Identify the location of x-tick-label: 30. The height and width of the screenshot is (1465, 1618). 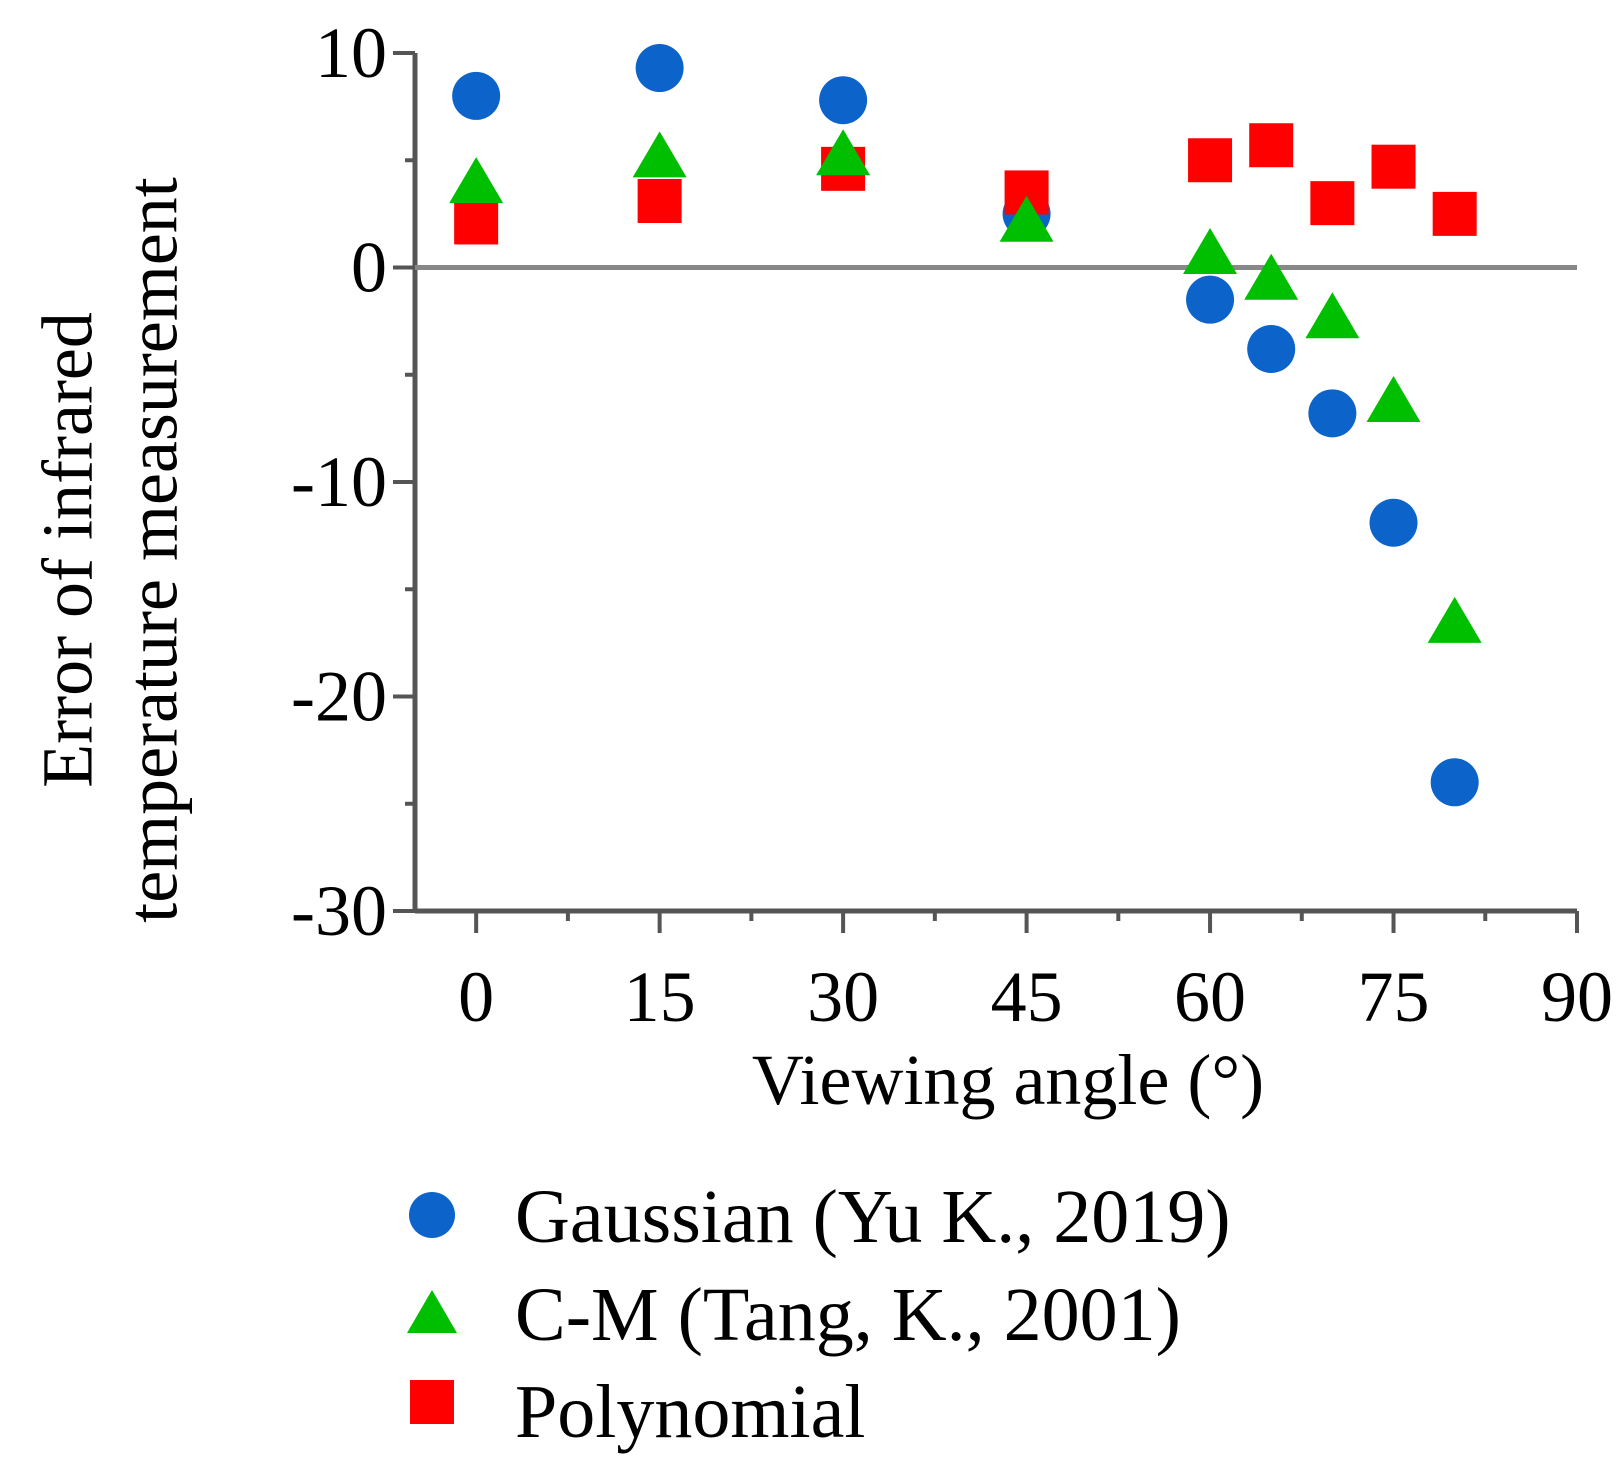
(843, 997).